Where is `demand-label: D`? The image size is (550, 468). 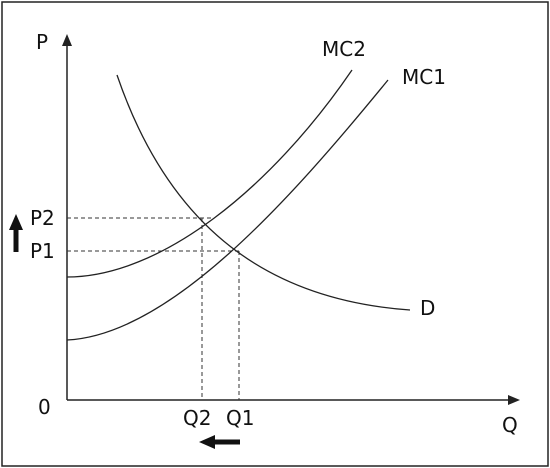 demand-label: D is located at coordinates (427, 308).